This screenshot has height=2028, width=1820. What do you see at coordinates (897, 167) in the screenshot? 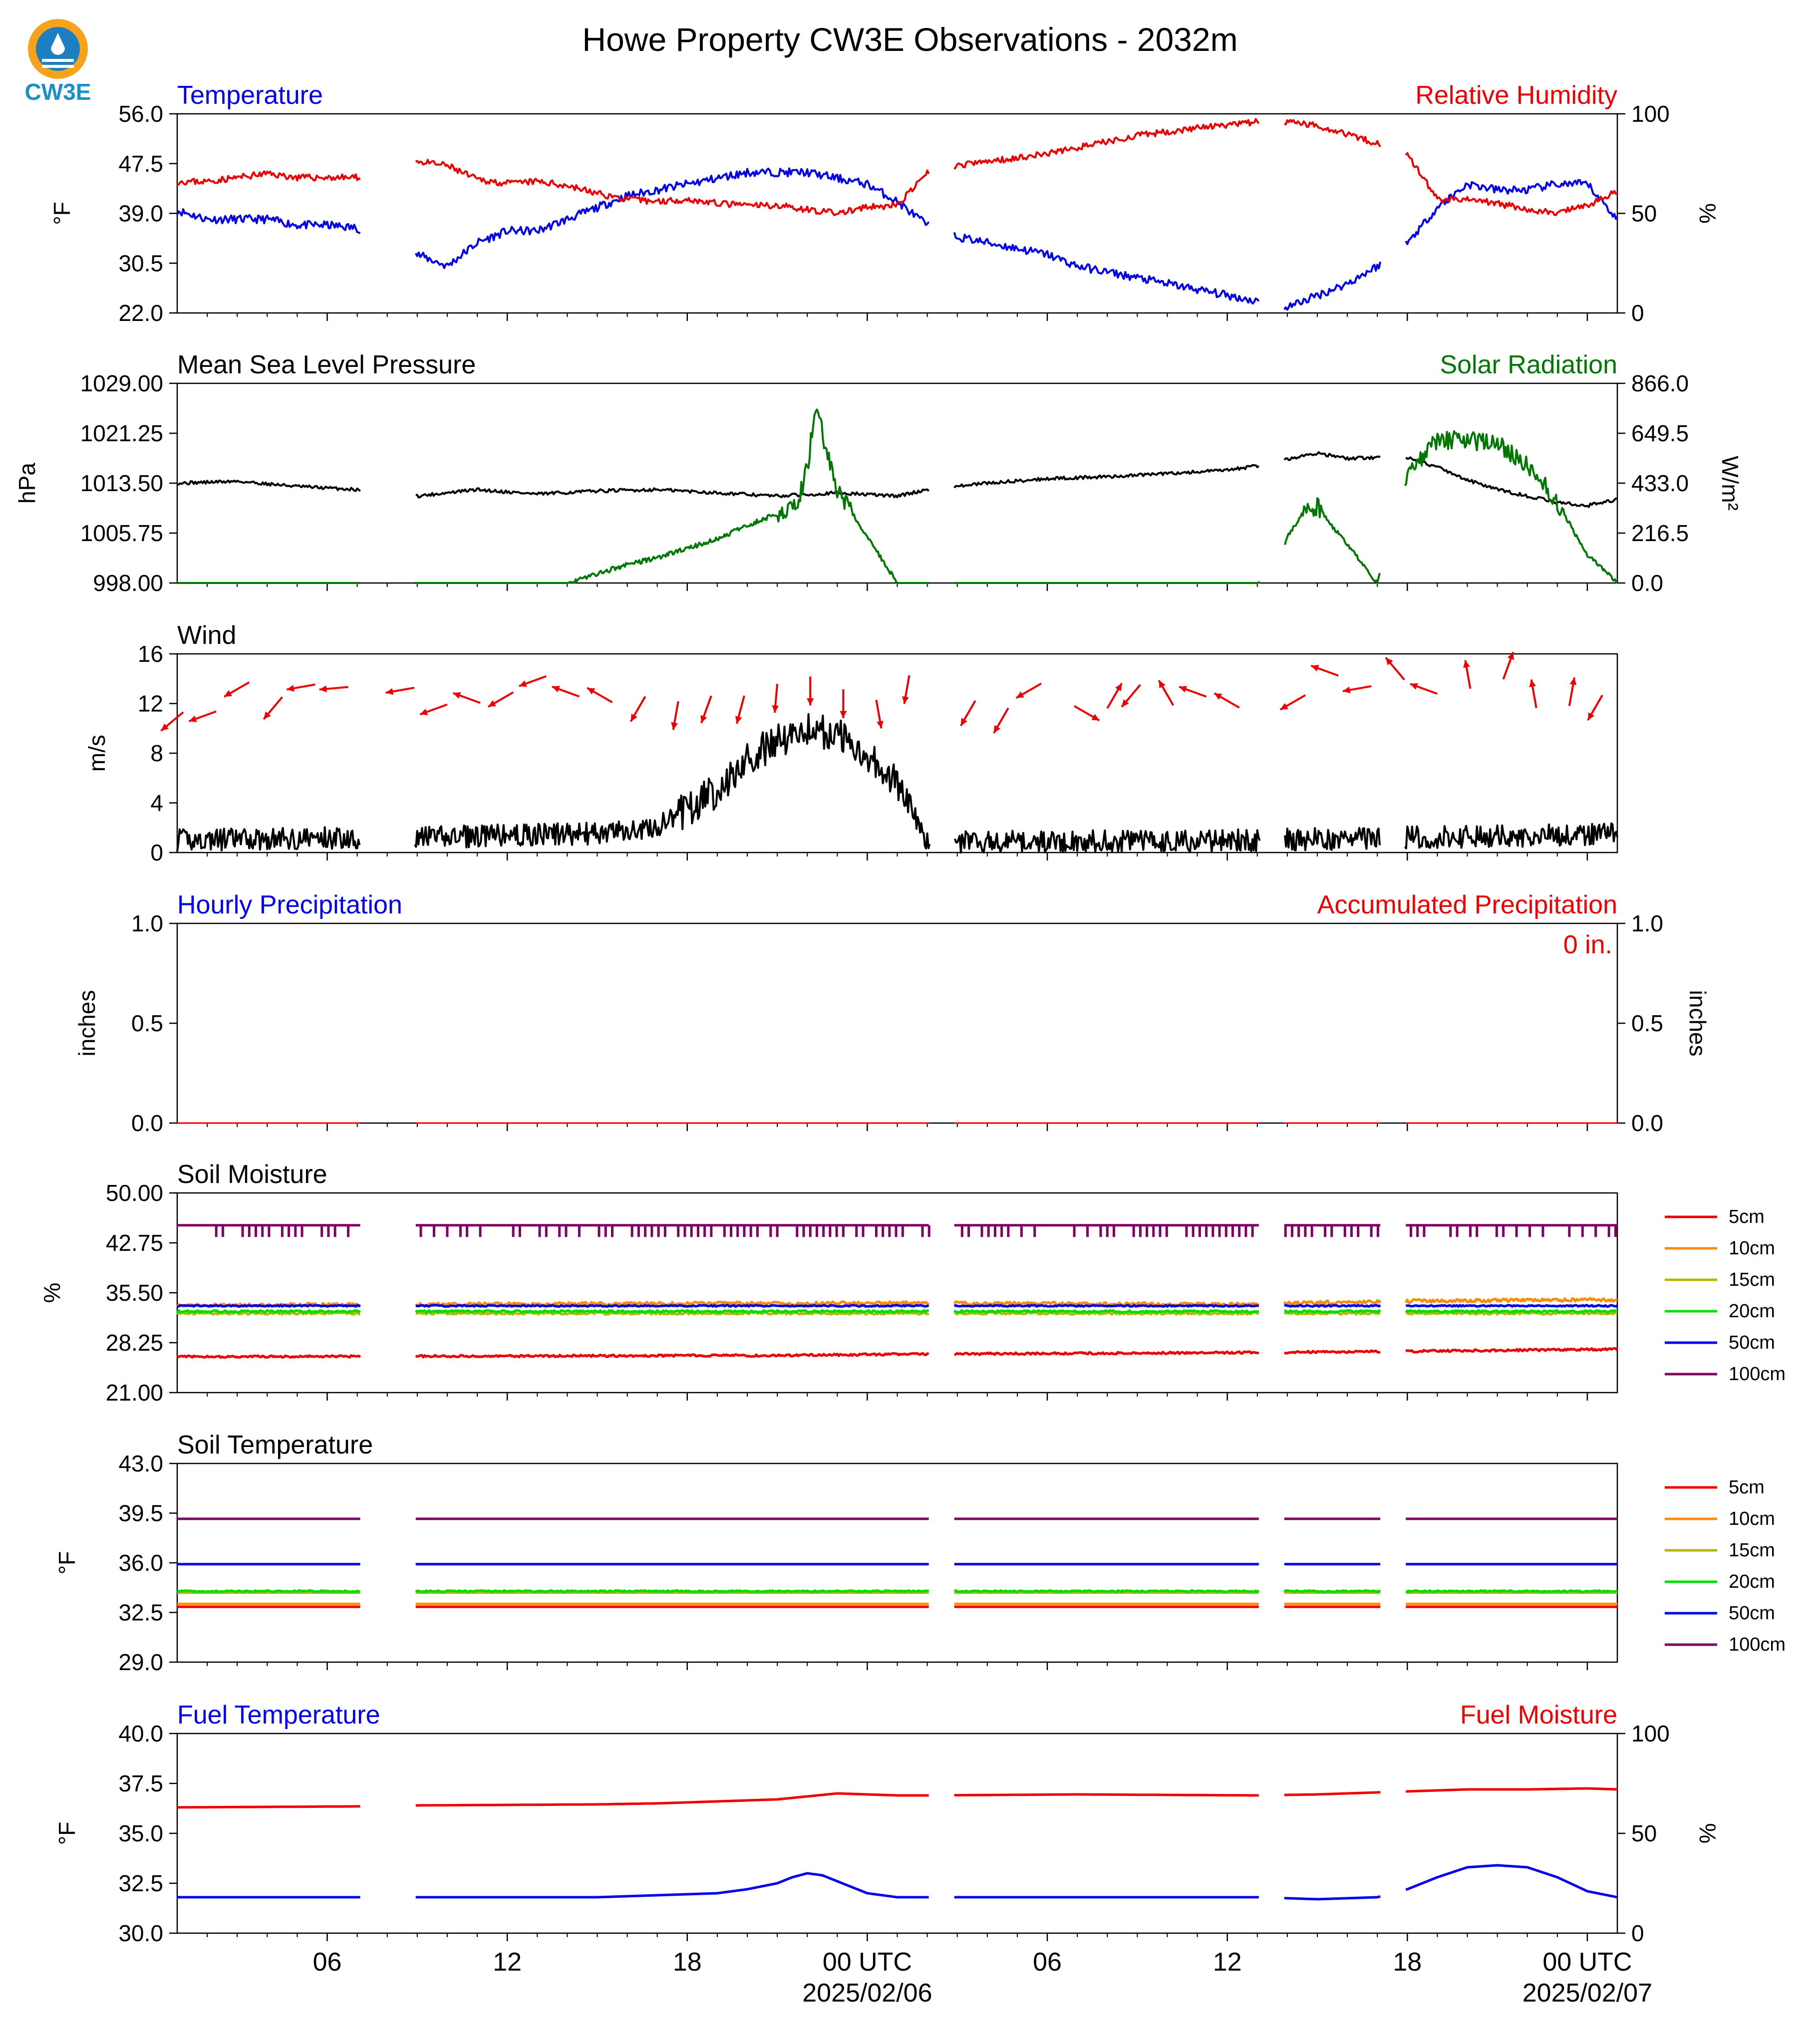
I see `humidity-line` at bounding box center [897, 167].